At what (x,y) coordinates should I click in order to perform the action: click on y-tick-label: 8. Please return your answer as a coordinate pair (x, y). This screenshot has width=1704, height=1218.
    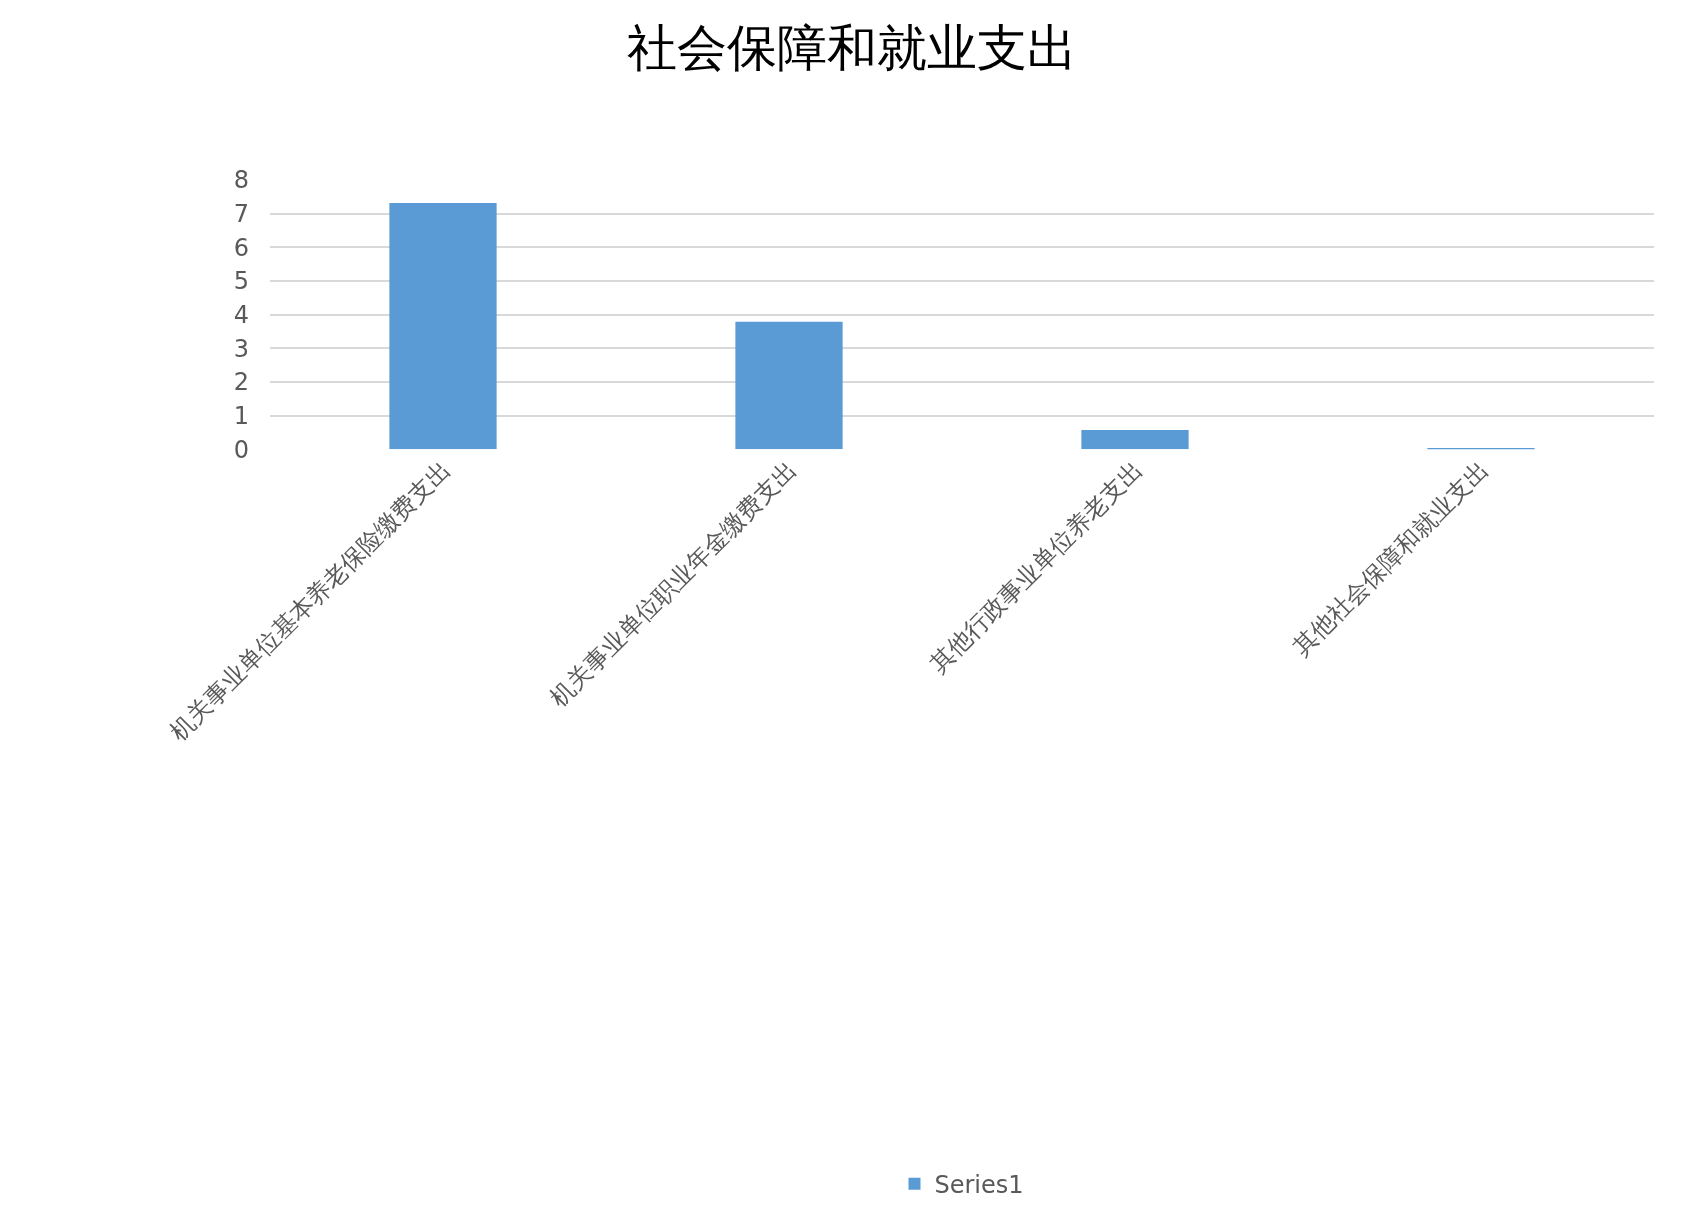
    Looking at the image, I should click on (241, 180).